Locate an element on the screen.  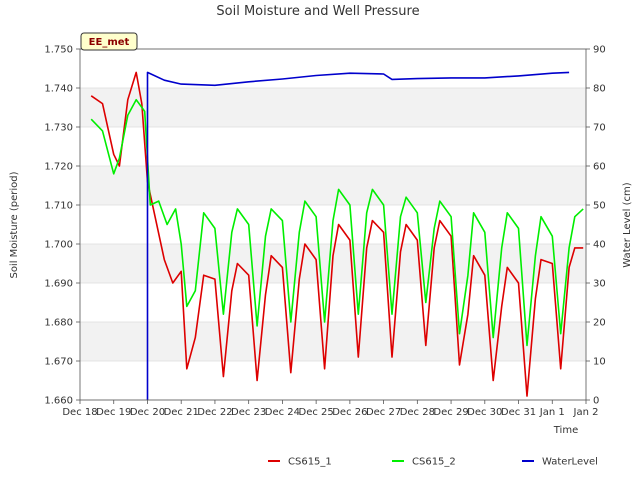
x-tick-label: Dec 25 is located at coordinates (316, 412).